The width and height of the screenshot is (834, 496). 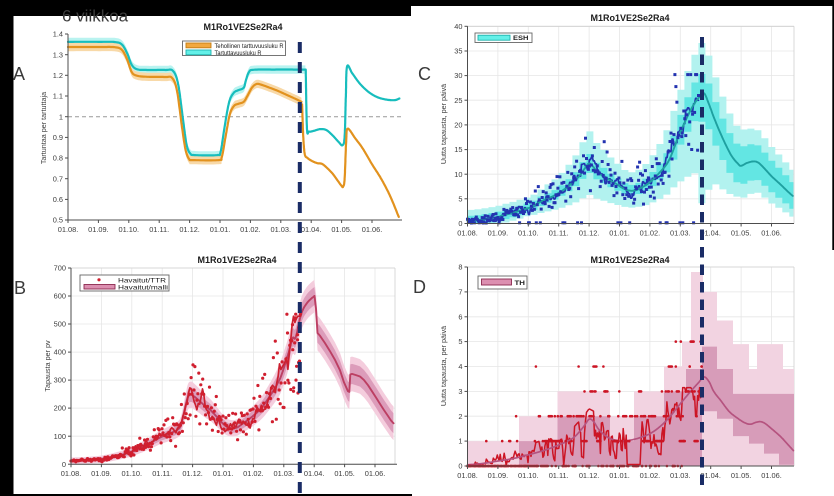 What do you see at coordinates (58, 137) in the screenshot?
I see `svg-text: 0.9` at bounding box center [58, 137].